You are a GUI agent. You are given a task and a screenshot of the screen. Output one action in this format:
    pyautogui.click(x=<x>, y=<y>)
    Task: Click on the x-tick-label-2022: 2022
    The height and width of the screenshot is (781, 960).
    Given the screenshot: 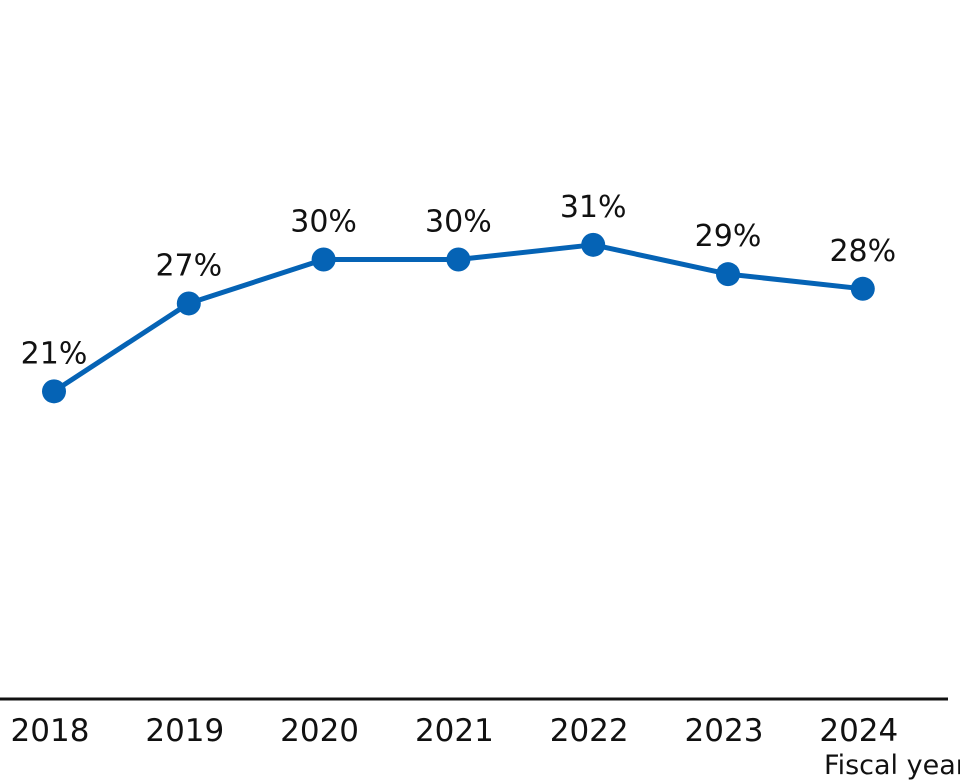 What is the action you would take?
    pyautogui.click(x=589, y=731)
    